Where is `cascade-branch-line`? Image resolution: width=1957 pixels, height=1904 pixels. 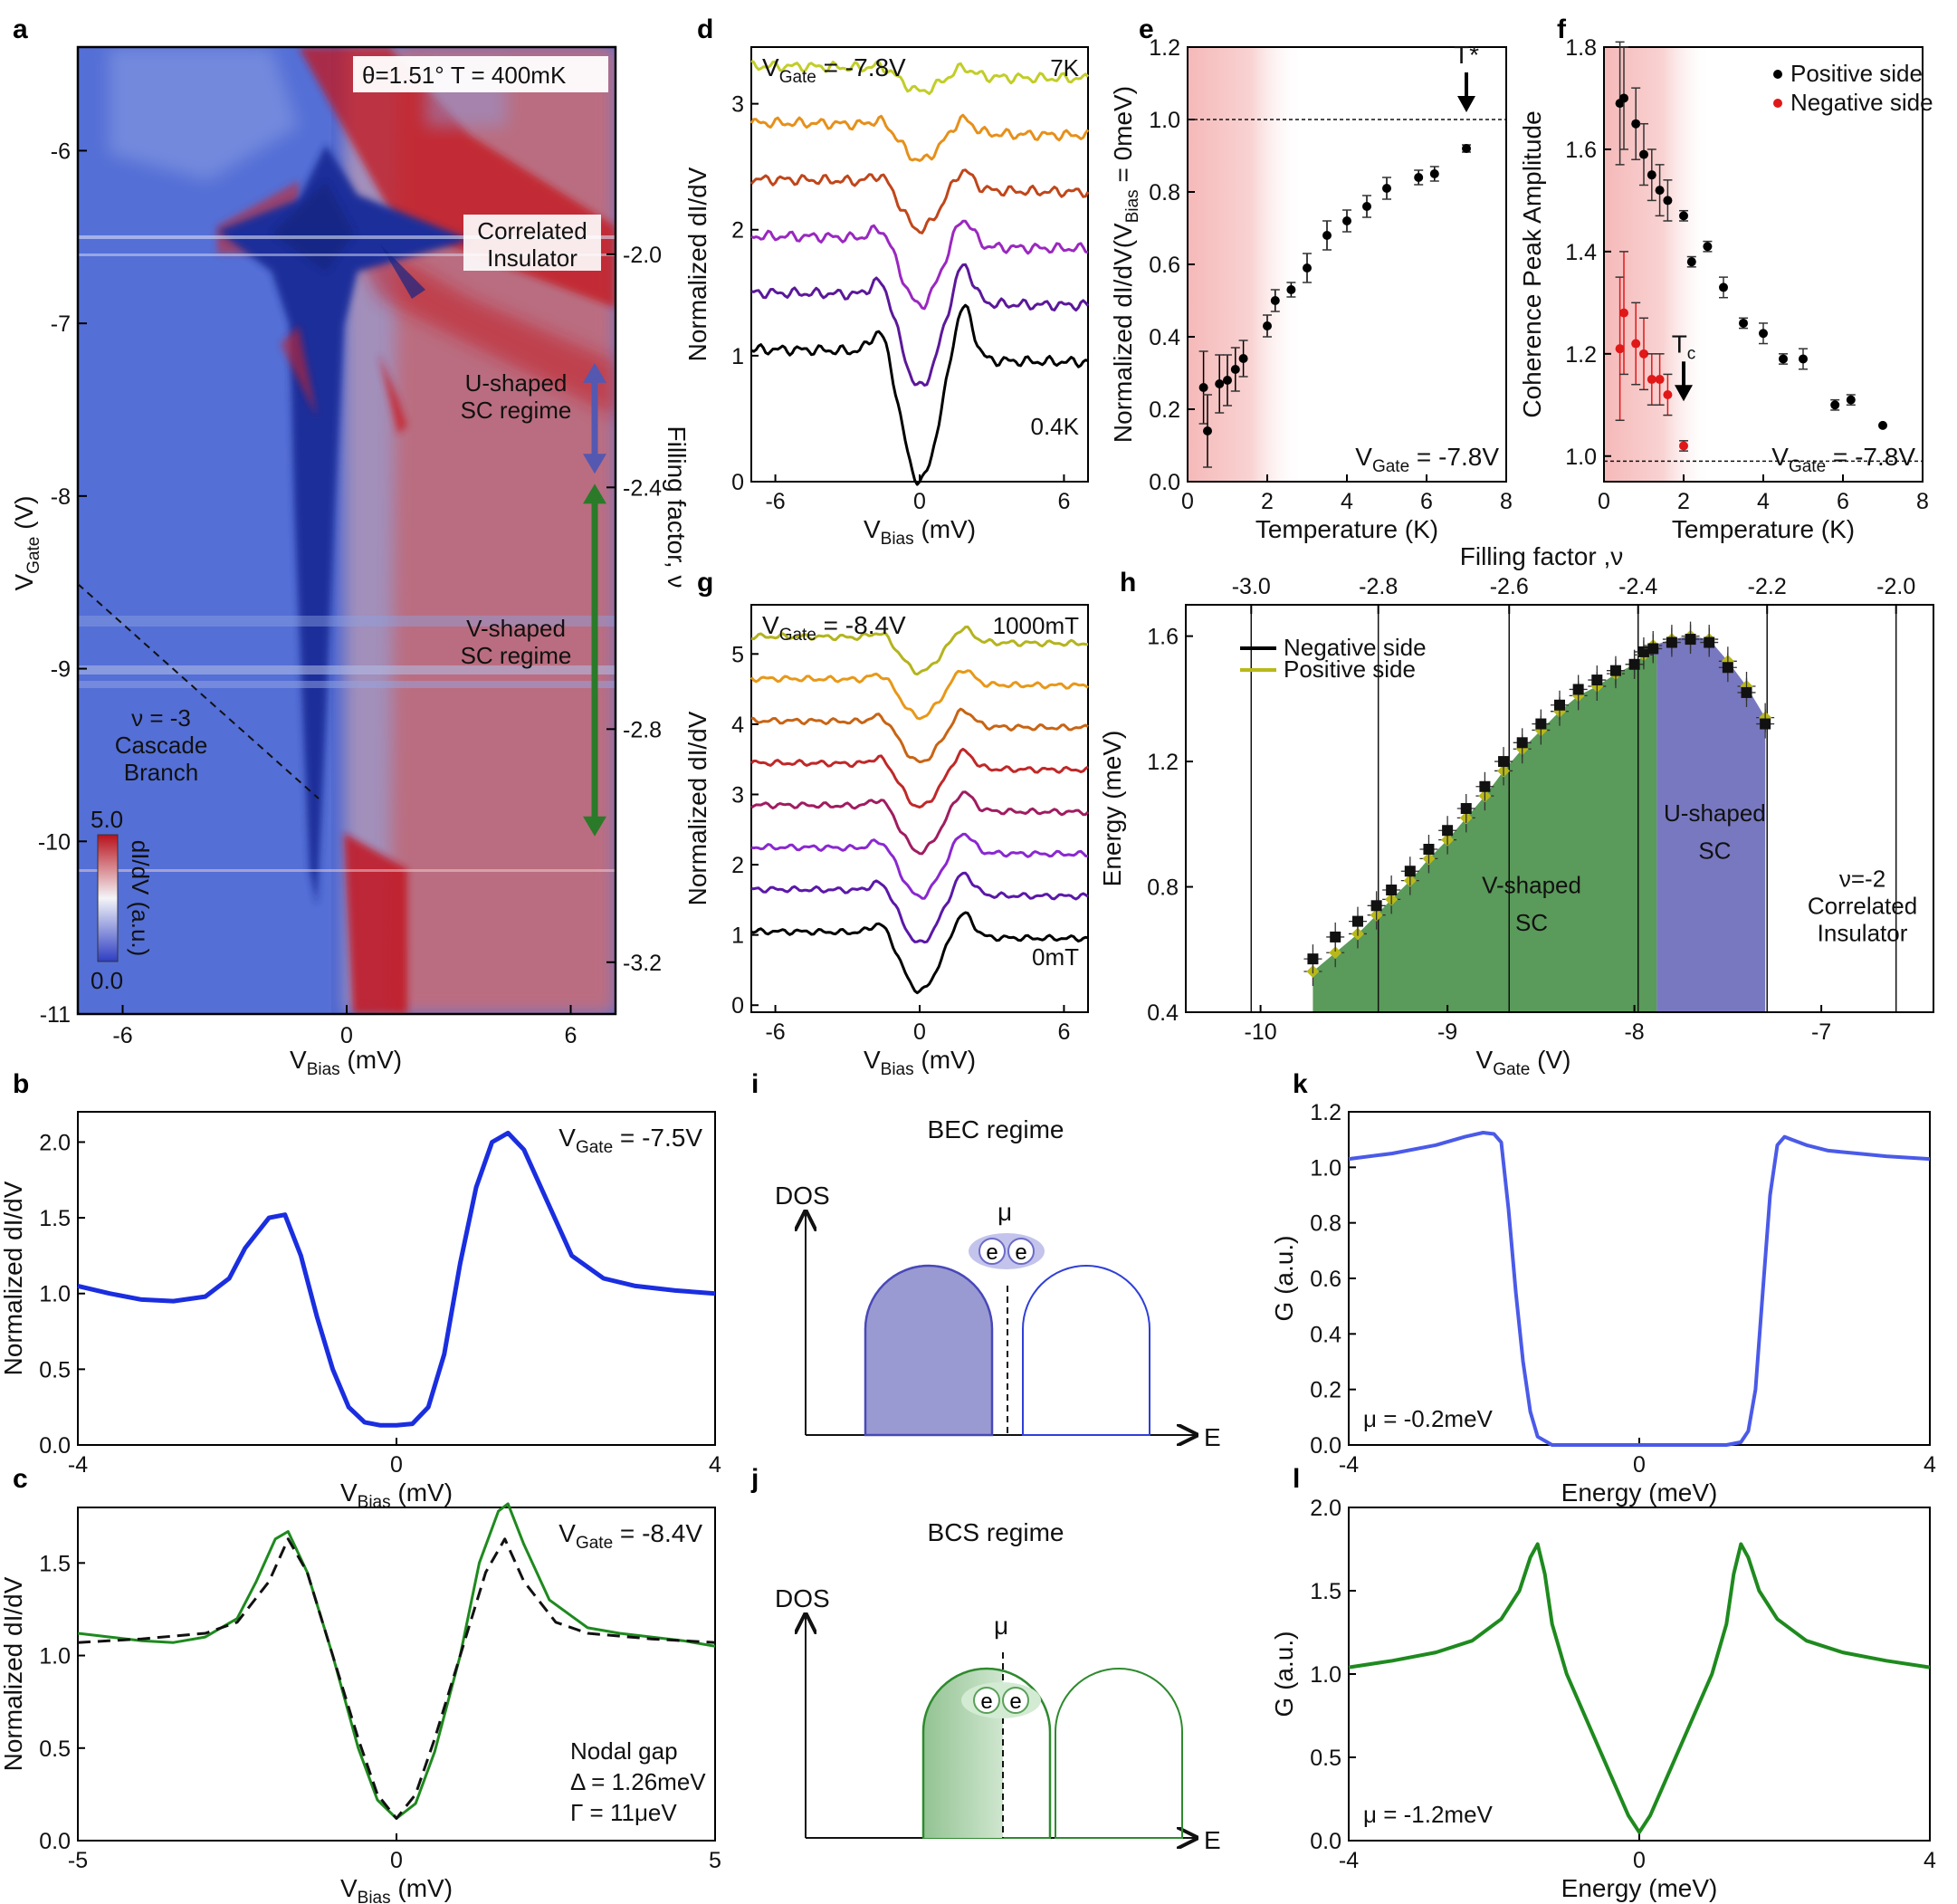 cascade-branch-line is located at coordinates (199, 691).